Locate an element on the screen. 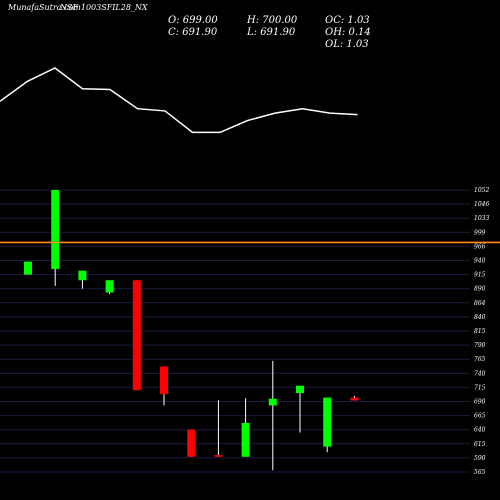  y-tick-label: 915 is located at coordinates (480, 275).